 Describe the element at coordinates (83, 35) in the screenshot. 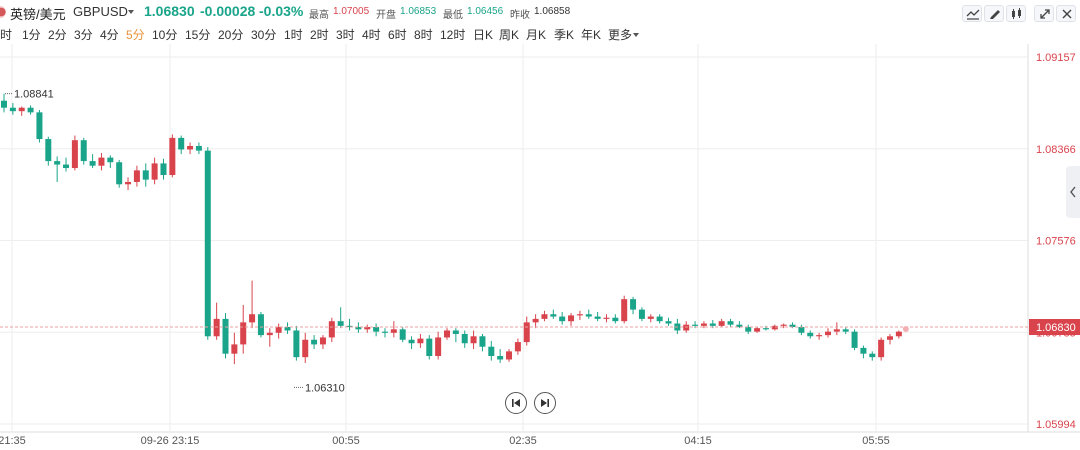

I see `tab-timeframe: 3分` at that location.